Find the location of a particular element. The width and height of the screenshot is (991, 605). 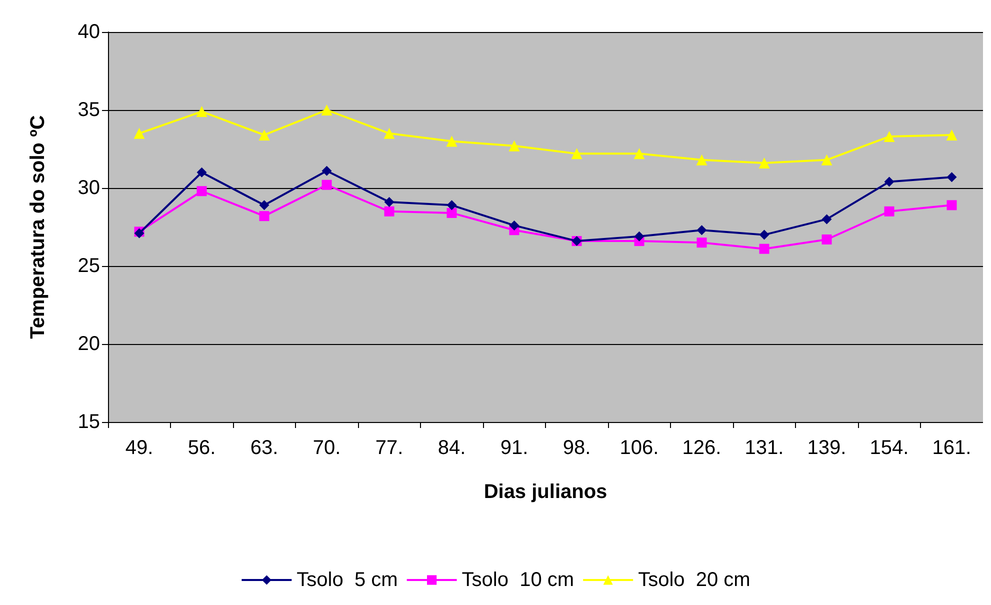

x-axis-title: Dias julianos is located at coordinates (546, 492).